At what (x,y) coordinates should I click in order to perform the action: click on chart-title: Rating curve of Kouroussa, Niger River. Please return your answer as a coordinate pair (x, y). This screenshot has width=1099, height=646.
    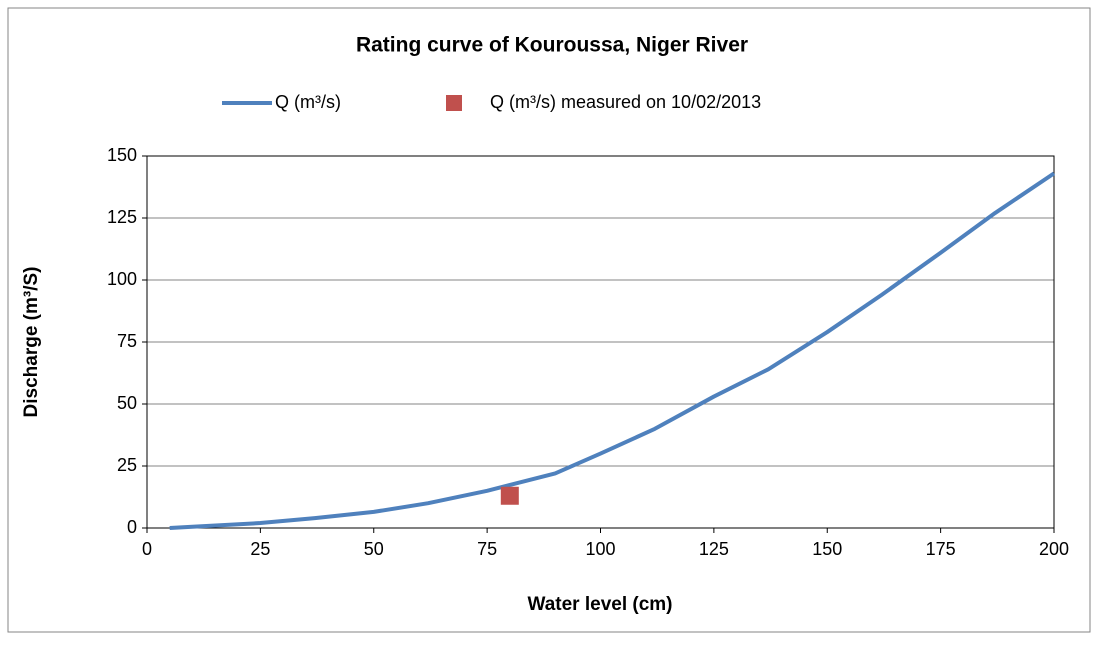
    Looking at the image, I should click on (552, 45).